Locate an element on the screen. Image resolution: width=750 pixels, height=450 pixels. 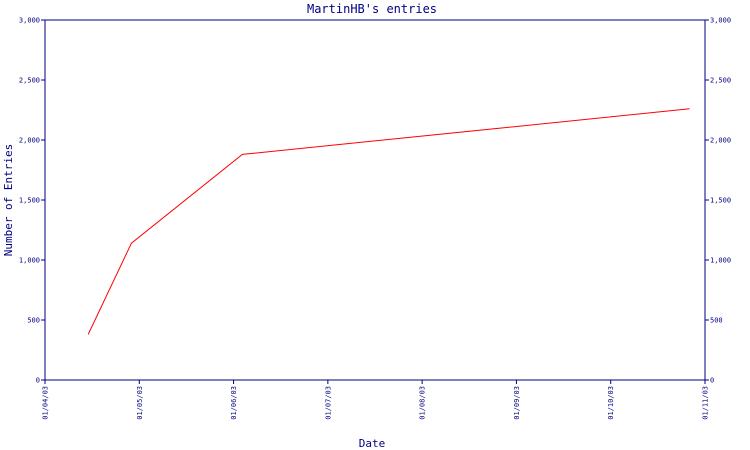
x-tick-label: 01/05/03 is located at coordinates (140, 403).